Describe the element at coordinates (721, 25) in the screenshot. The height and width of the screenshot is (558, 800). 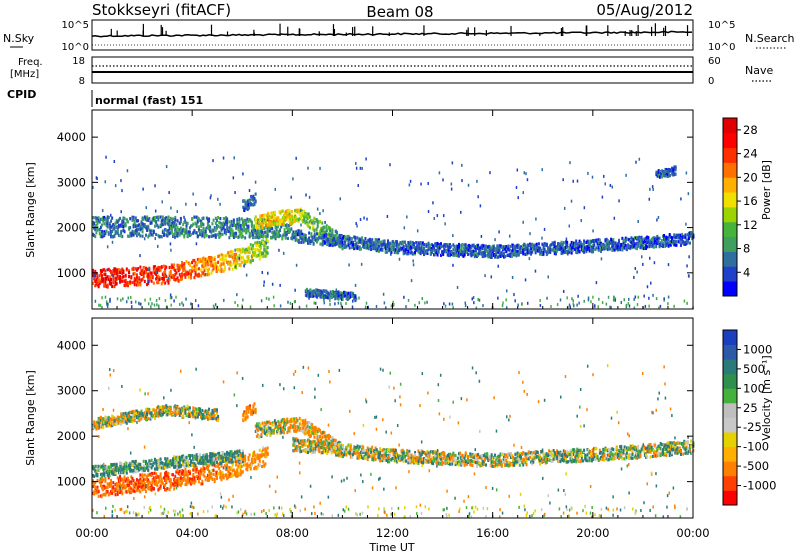
I see `noise-tick-top-right: 10^5` at that location.